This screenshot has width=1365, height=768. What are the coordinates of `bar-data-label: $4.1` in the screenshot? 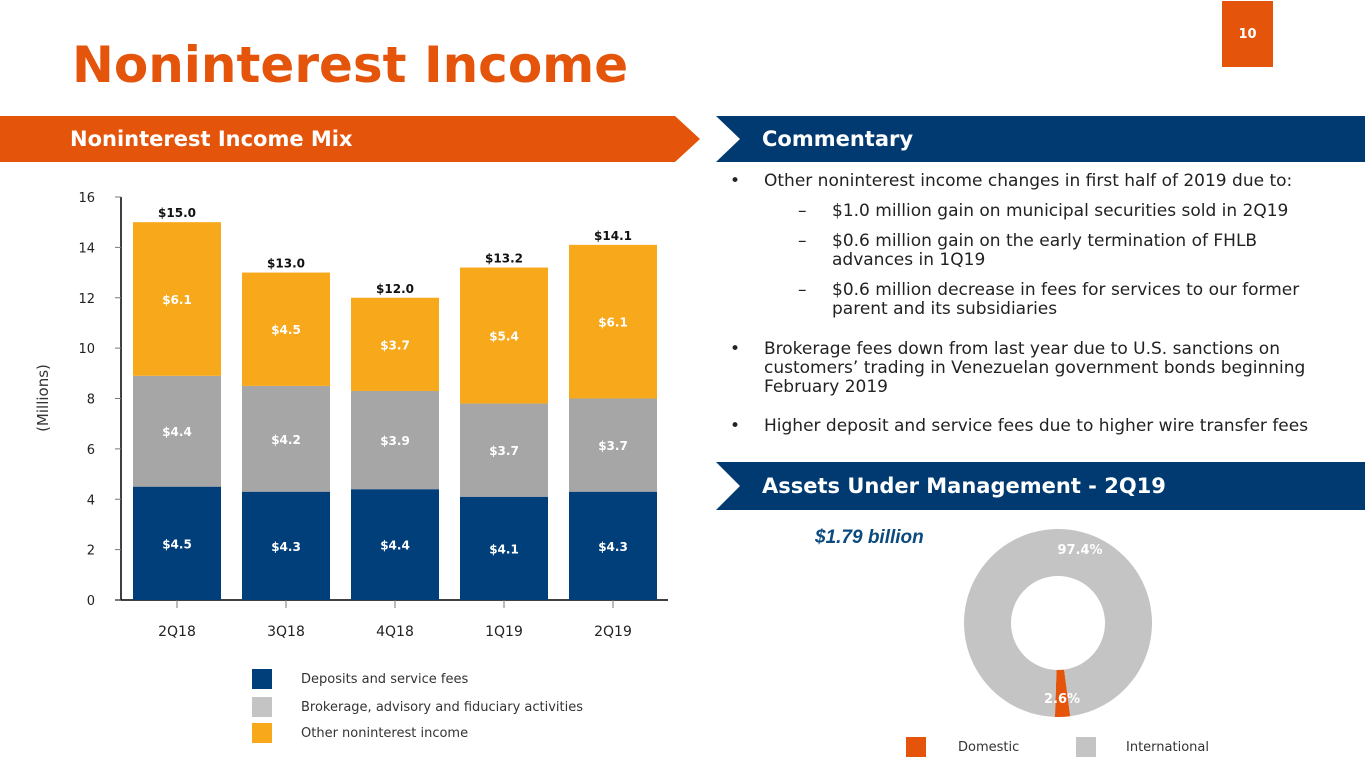 It's located at (504, 549).